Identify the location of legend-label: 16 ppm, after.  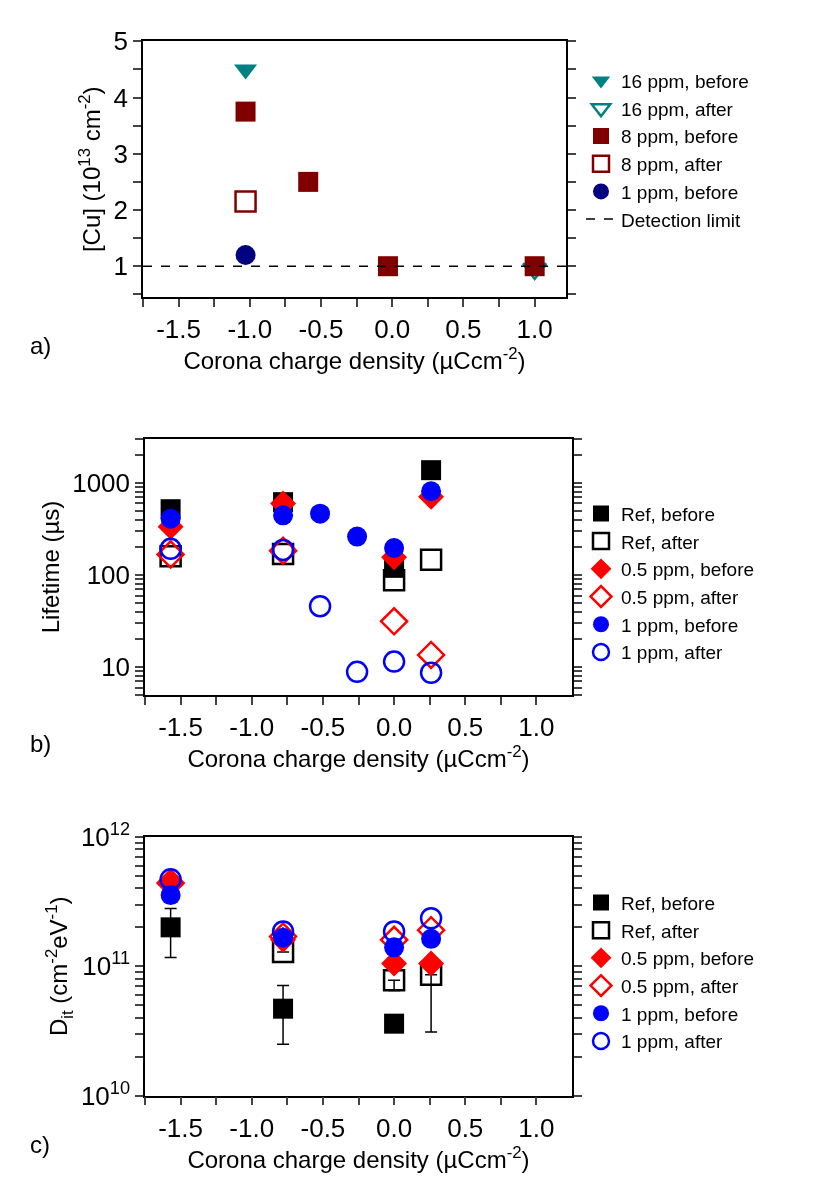
(677, 109).